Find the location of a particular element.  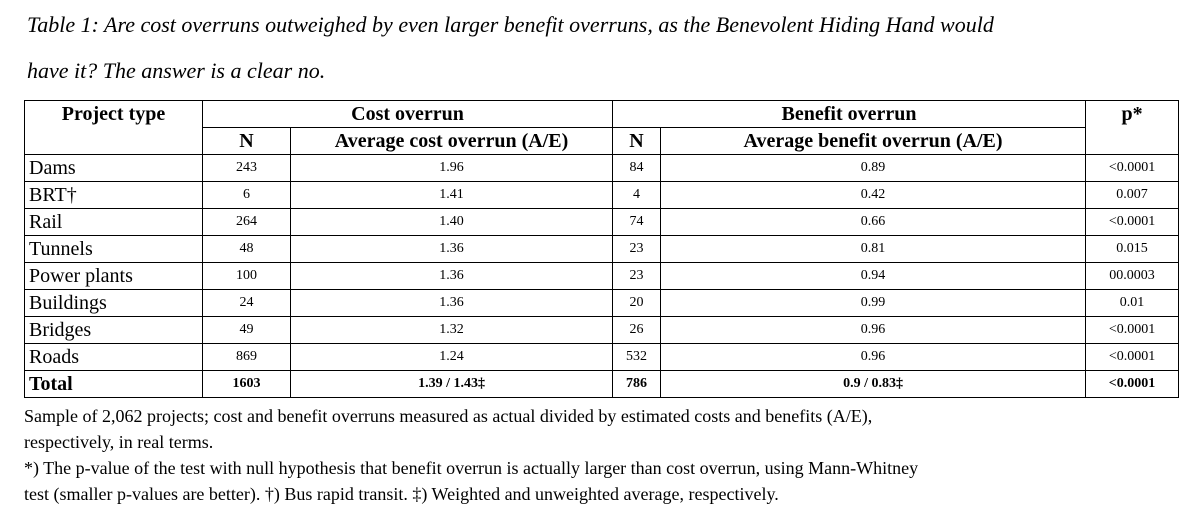

data-row: Rail 264 1.40 74 0.66 <0.0001 is located at coordinates (602, 222).